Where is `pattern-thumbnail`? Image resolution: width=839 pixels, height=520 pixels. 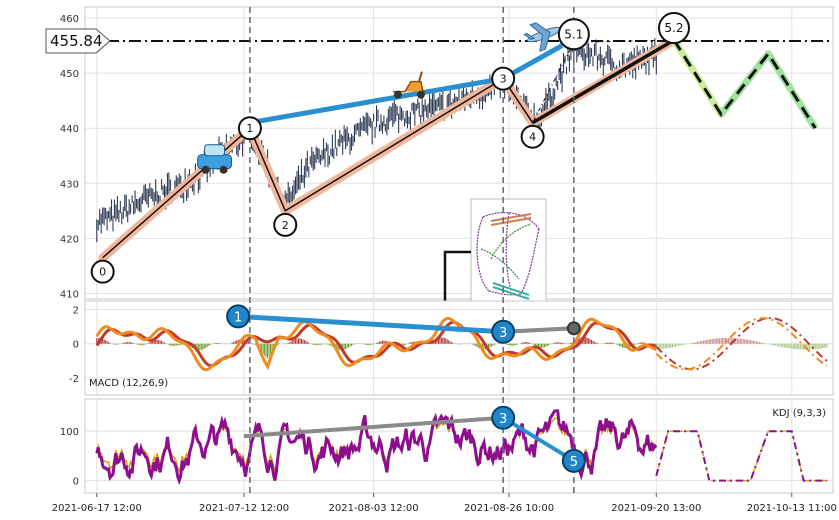
pattern-thumbnail is located at coordinates (508, 251).